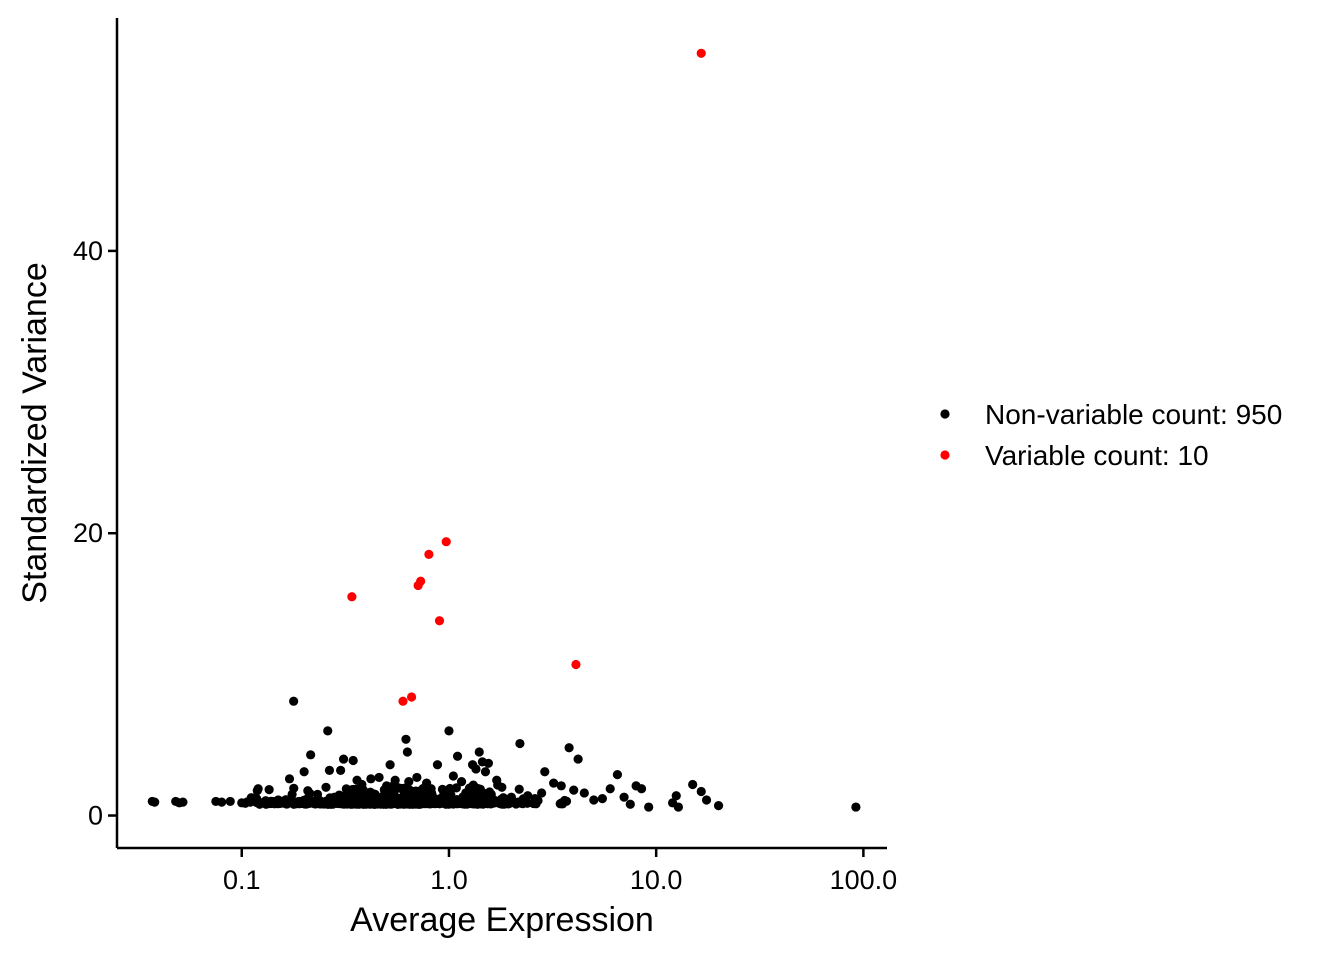 This screenshot has height=960, width=1344. What do you see at coordinates (242, 880) in the screenshot?
I see `x-tick-label: 0.1` at bounding box center [242, 880].